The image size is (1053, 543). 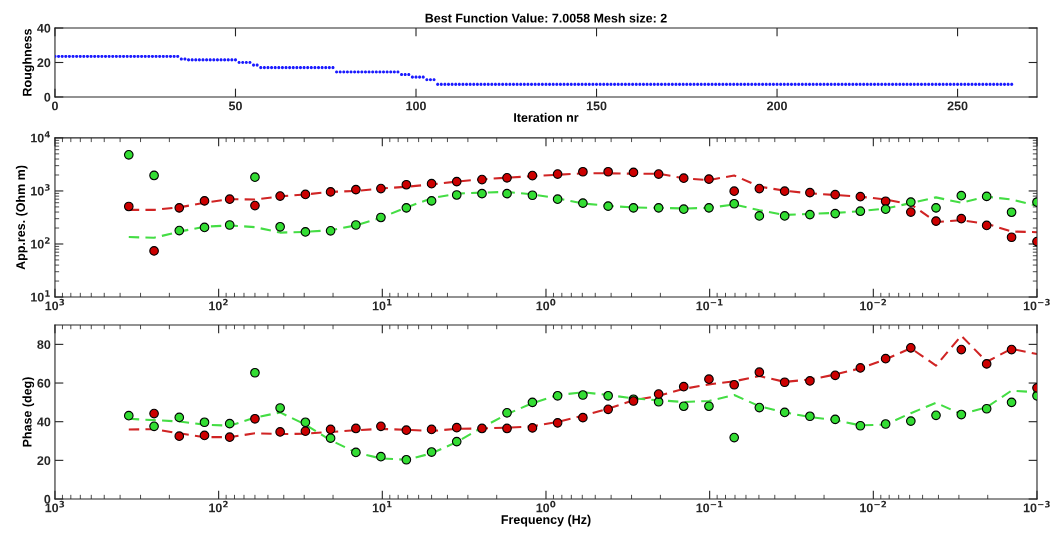 What do you see at coordinates (21, 217) in the screenshot?
I see `y-axis-title: App.res. (Ohm m)` at bounding box center [21, 217].